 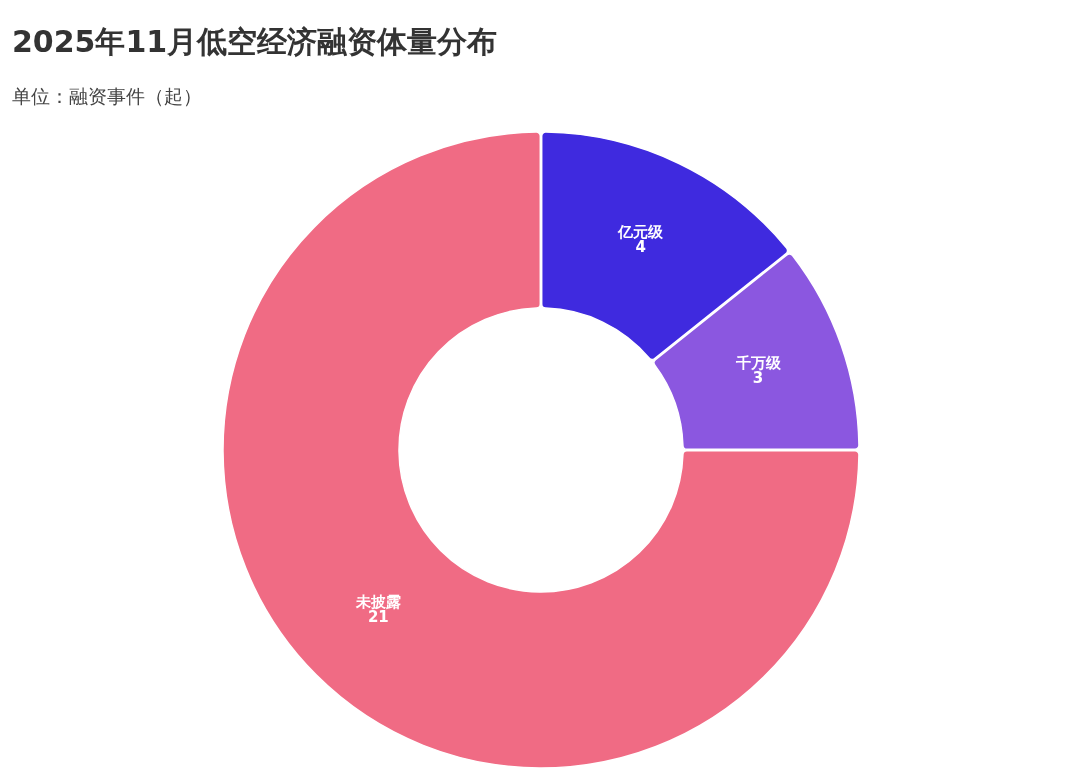 I want to click on chart-subtitle: 单位：融资事件（起）, so click(x=107, y=96).